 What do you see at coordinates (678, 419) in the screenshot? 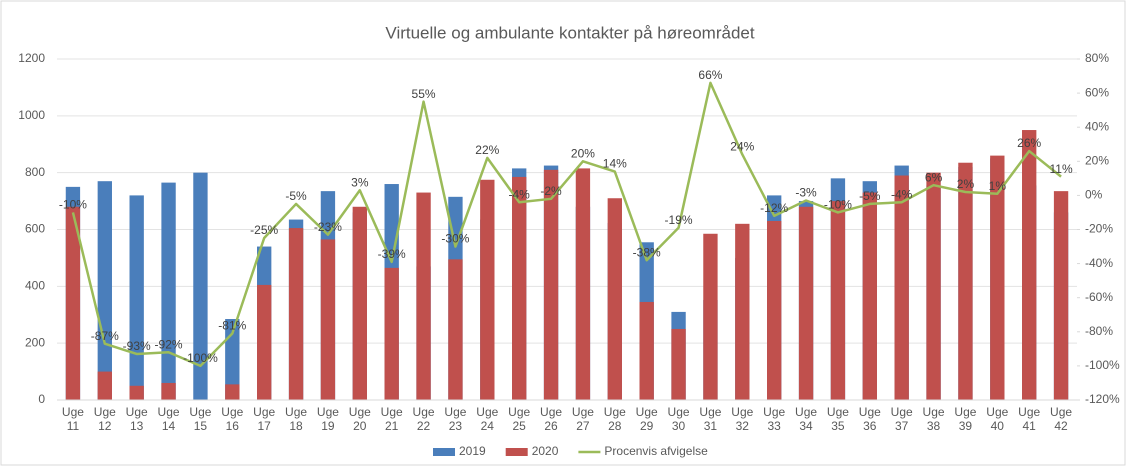
I see `x-tick-label: Uge 30` at bounding box center [678, 419].